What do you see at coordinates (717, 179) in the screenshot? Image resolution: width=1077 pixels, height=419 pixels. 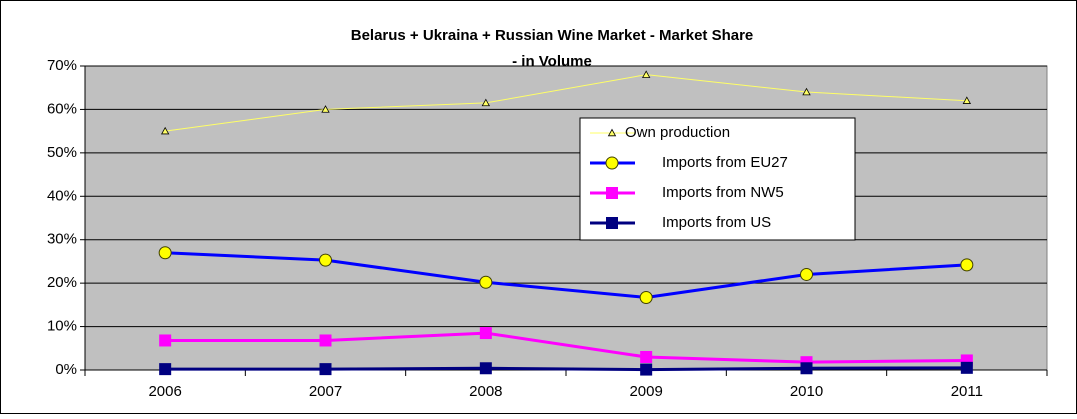 I see `legend-box` at bounding box center [717, 179].